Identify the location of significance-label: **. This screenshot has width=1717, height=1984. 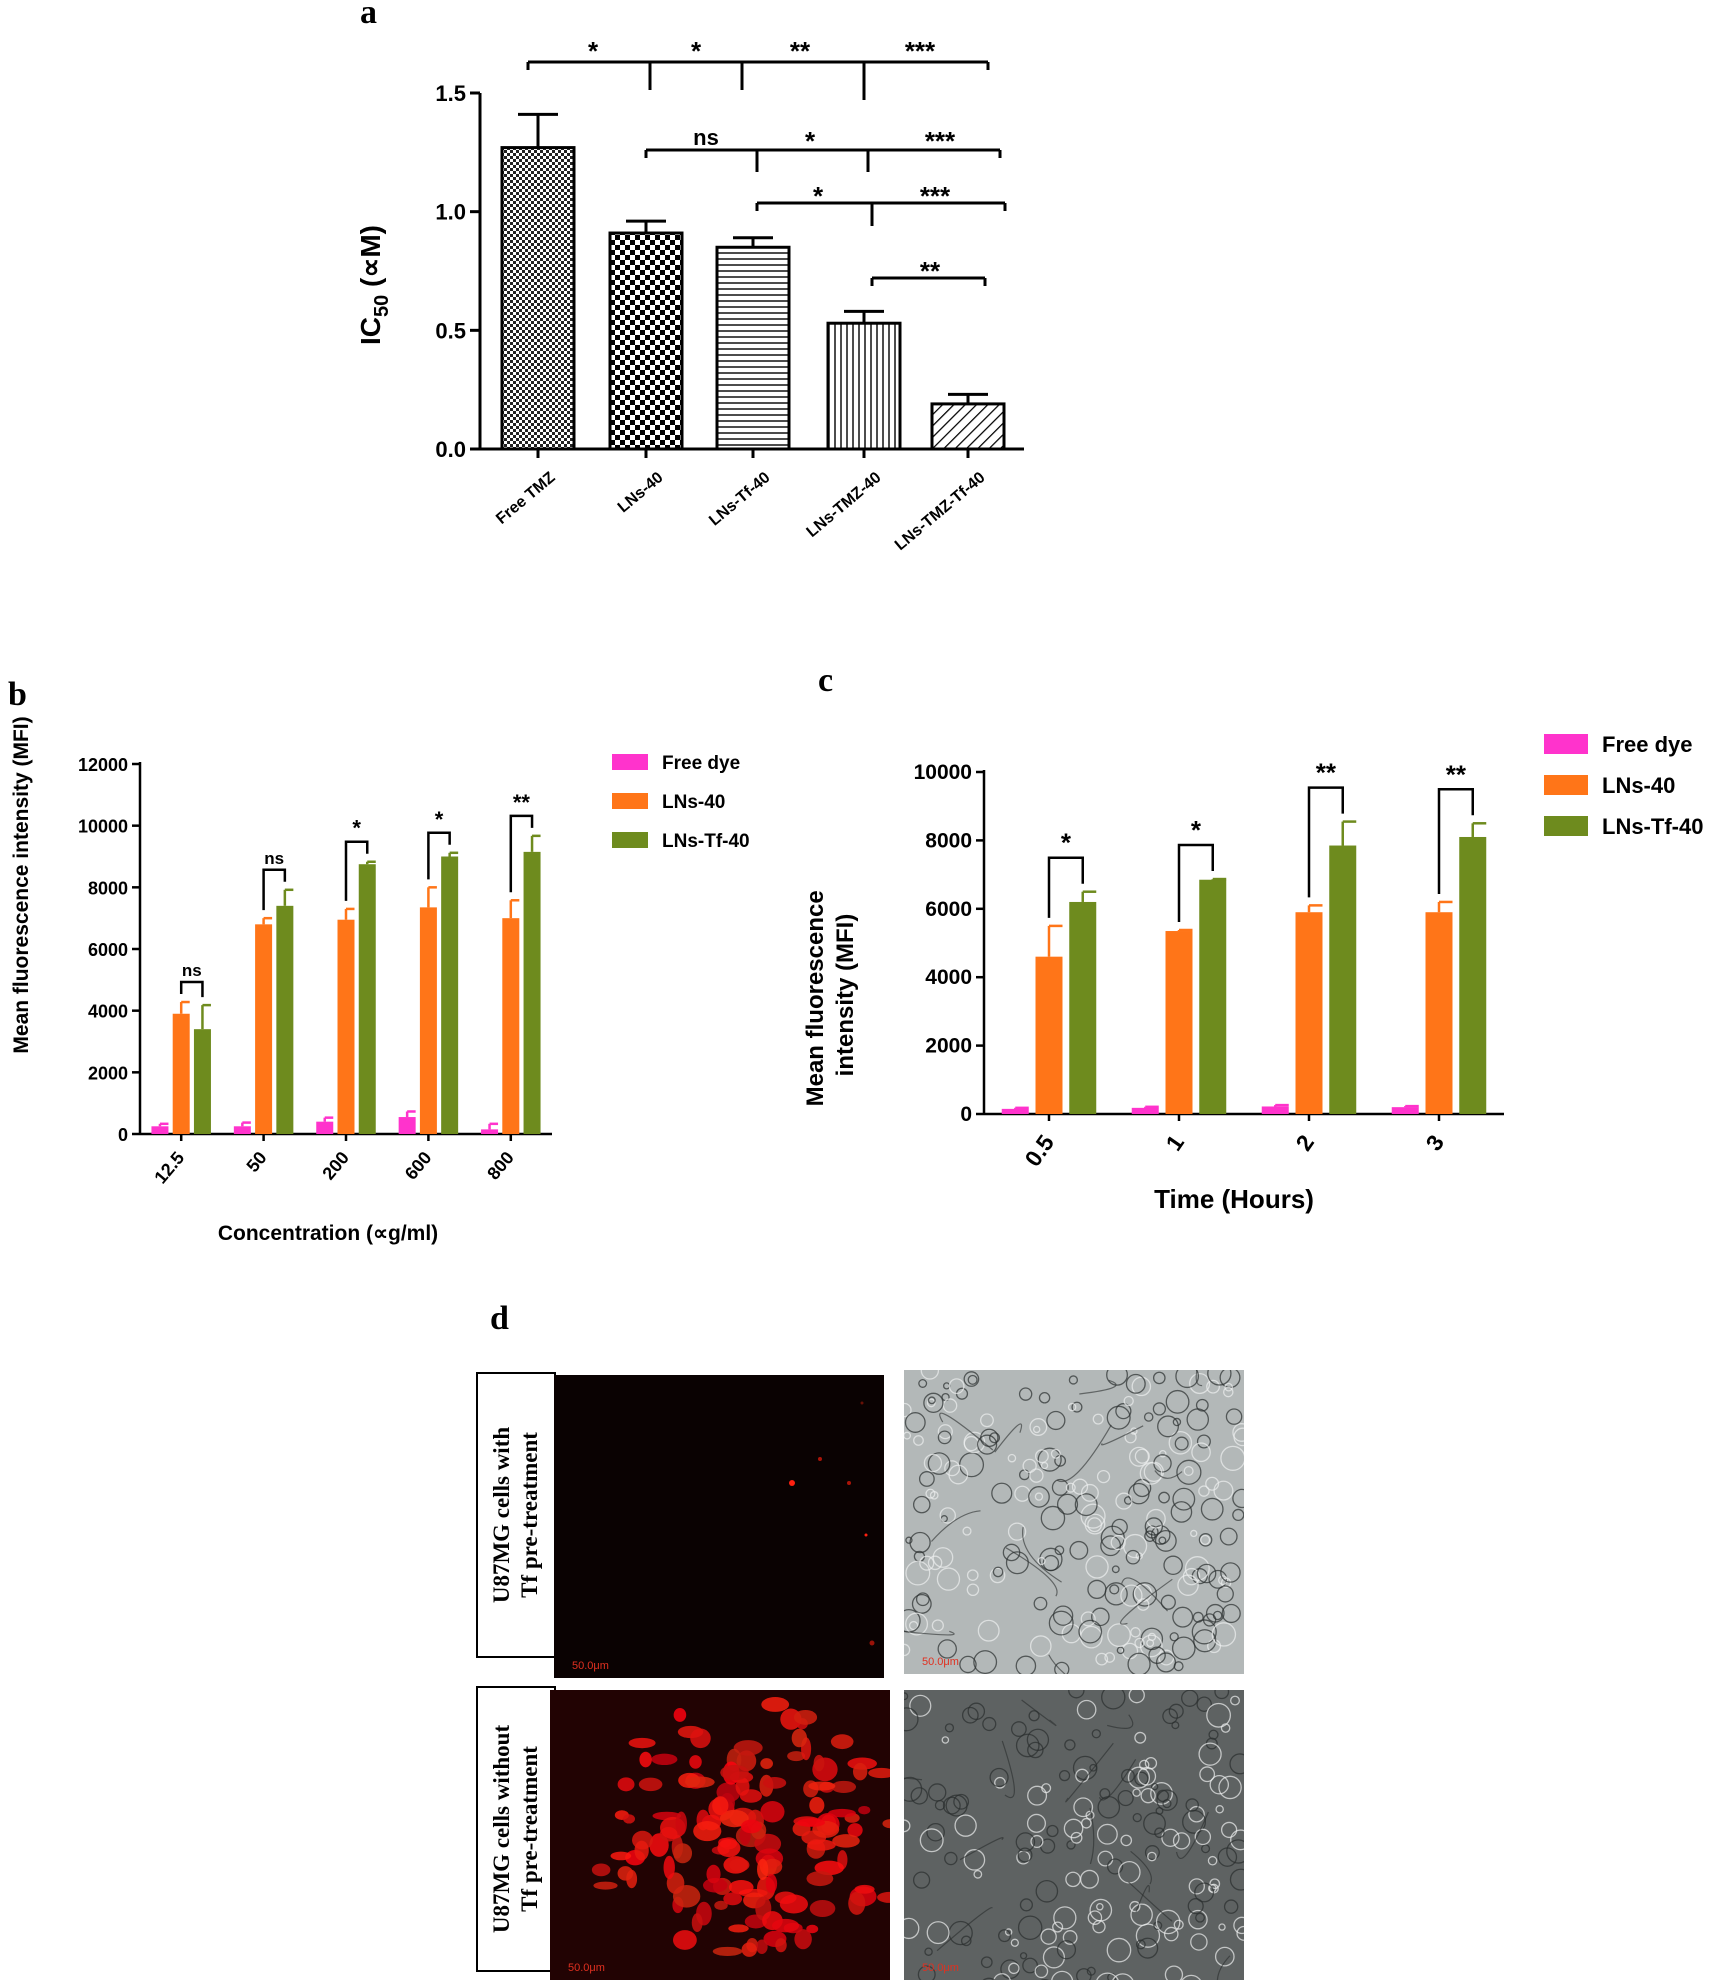
(1326, 773).